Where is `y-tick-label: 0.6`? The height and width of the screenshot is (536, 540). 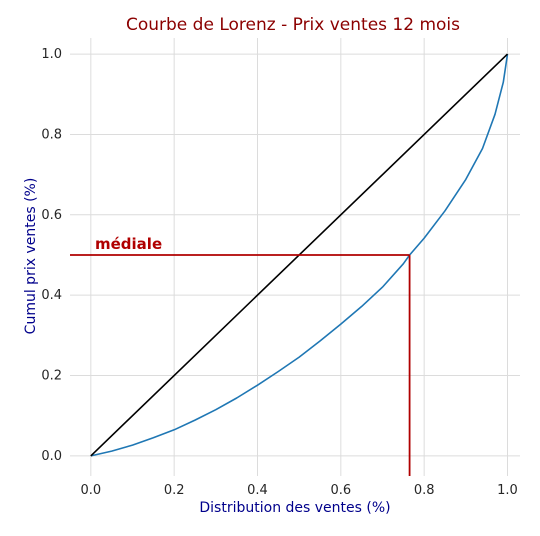 y-tick-label: 0.6 is located at coordinates (51, 215).